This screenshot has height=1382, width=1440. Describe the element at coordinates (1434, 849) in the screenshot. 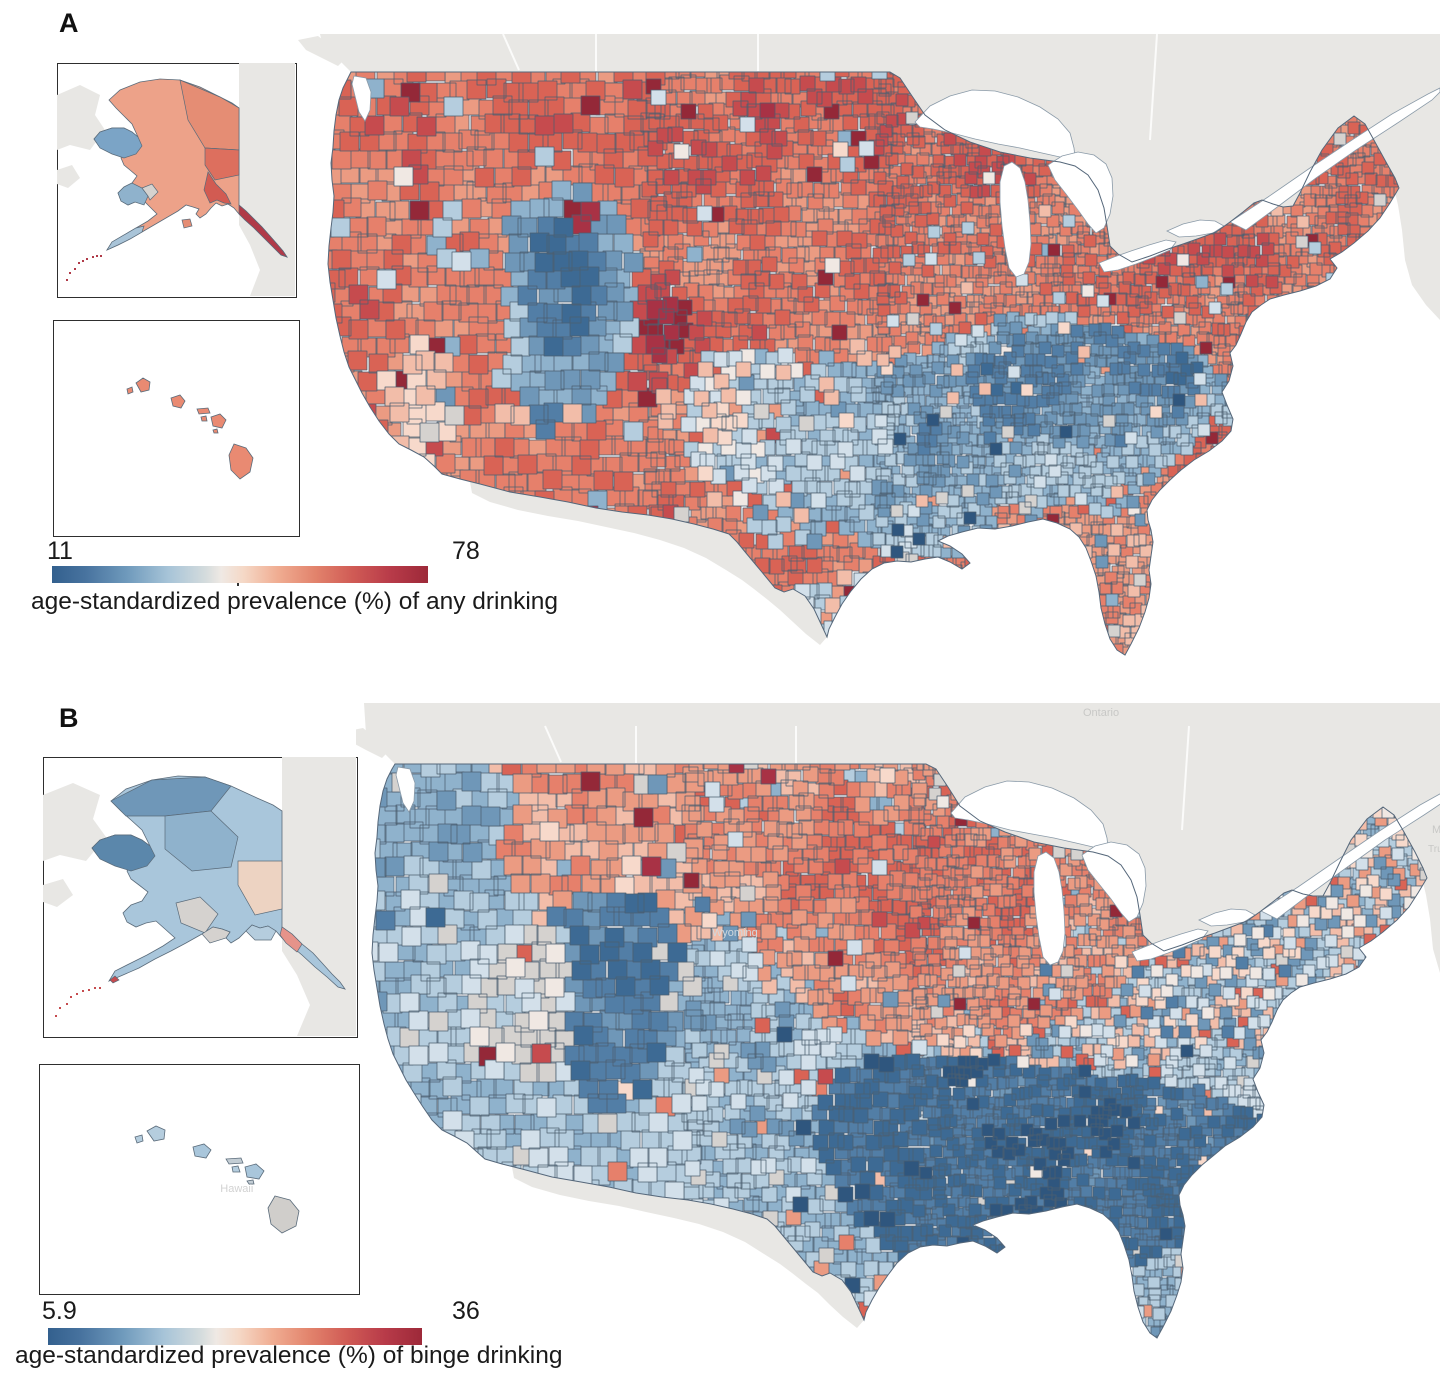

I see `svg-text: Tru` at that location.